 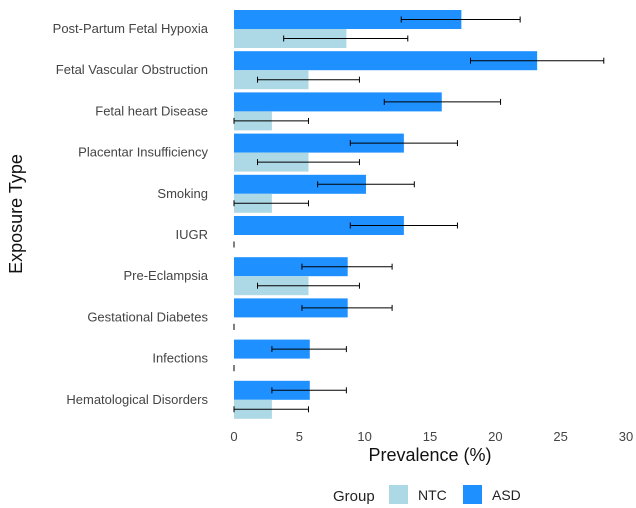 I want to click on x-tick-label-0: 0, so click(x=233, y=436).